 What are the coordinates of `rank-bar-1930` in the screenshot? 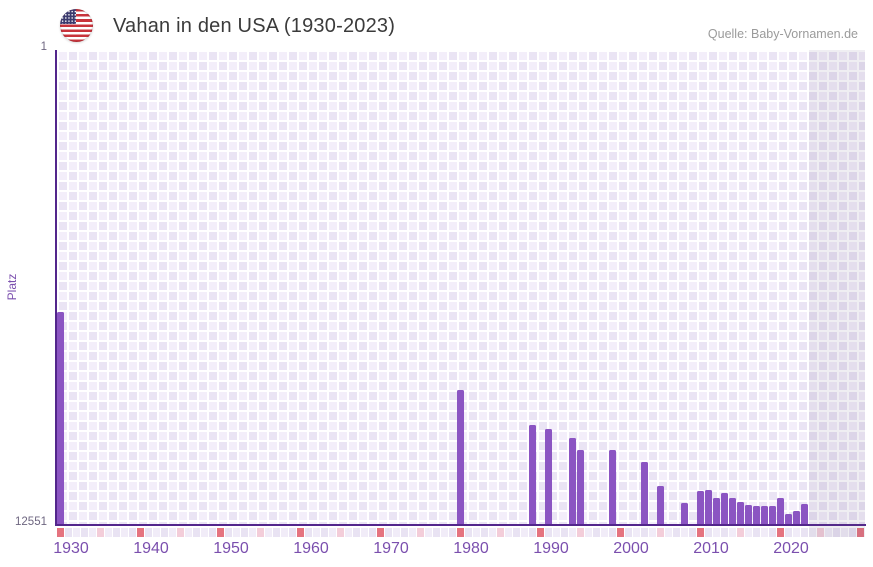 It's located at (60, 418).